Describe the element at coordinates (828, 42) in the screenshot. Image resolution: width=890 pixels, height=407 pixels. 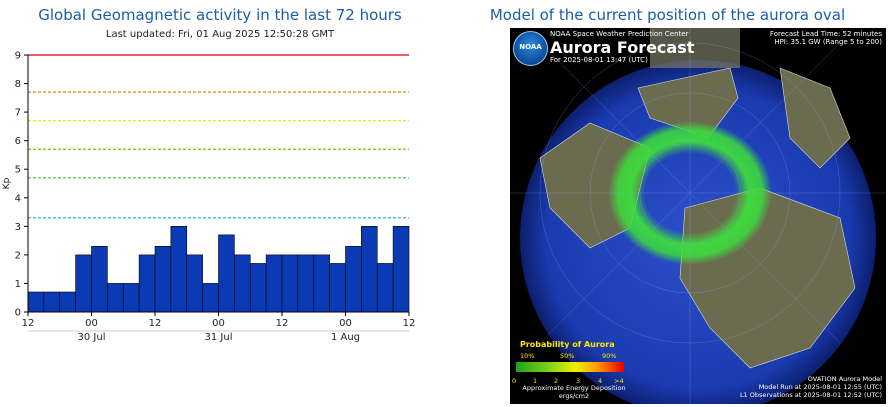
I see `hpi-value: HPI: 35.1 GW (Range 5 to 200)` at that location.